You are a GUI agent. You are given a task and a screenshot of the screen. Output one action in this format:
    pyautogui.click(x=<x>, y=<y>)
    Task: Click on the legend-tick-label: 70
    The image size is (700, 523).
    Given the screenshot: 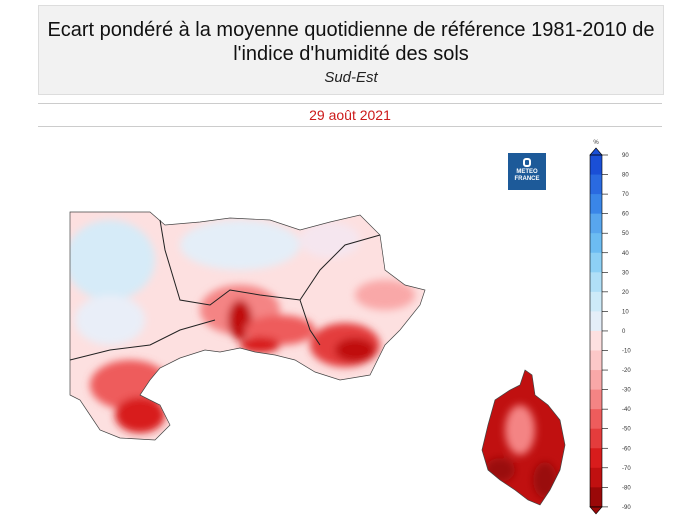 What is the action you would take?
    pyautogui.click(x=625, y=195)
    